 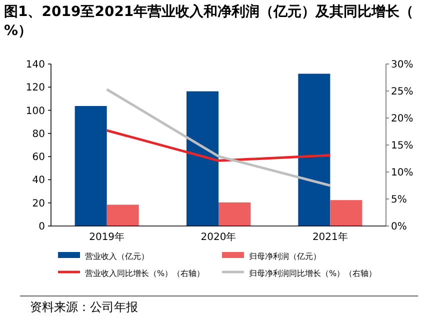 I want to click on legend-label: 归母净利润同比增长（%）（右轴）, so click(x=313, y=273).